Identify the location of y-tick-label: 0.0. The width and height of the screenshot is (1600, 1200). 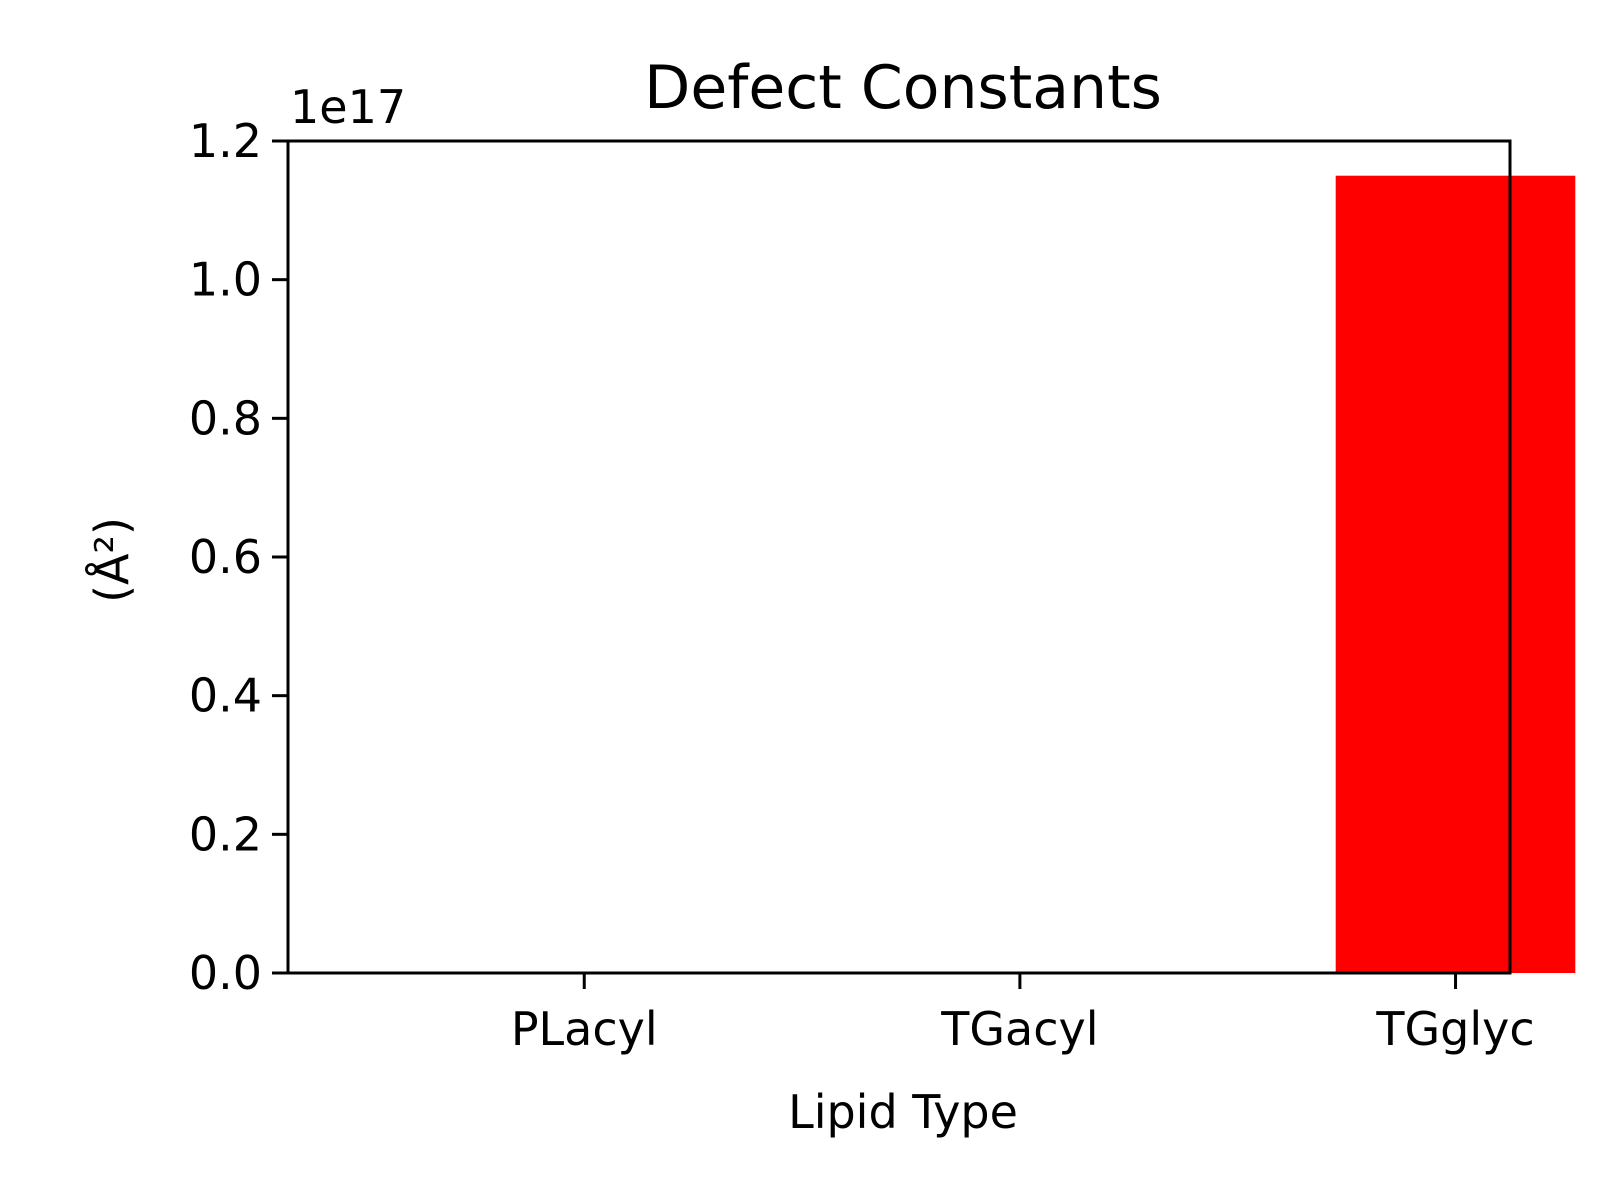
(225, 973).